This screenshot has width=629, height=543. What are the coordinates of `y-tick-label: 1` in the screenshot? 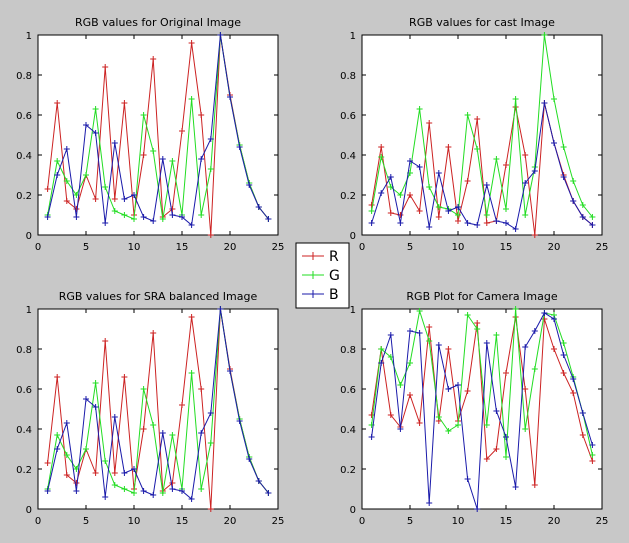 It's located at (29, 310).